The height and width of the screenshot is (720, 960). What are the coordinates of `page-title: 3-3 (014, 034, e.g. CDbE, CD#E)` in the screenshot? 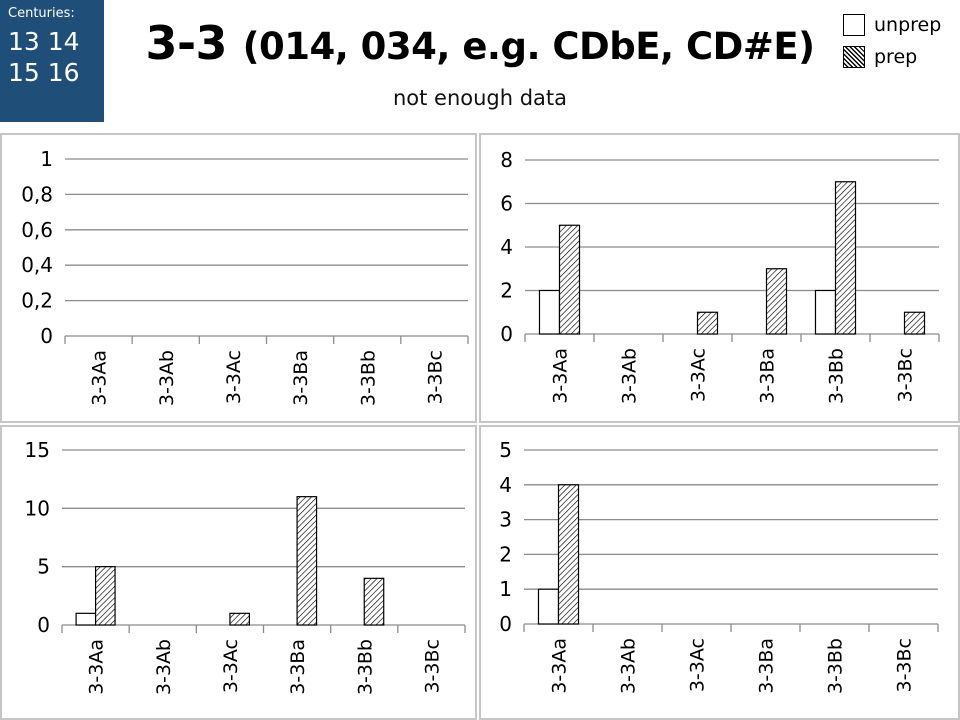 It's located at (480, 43).